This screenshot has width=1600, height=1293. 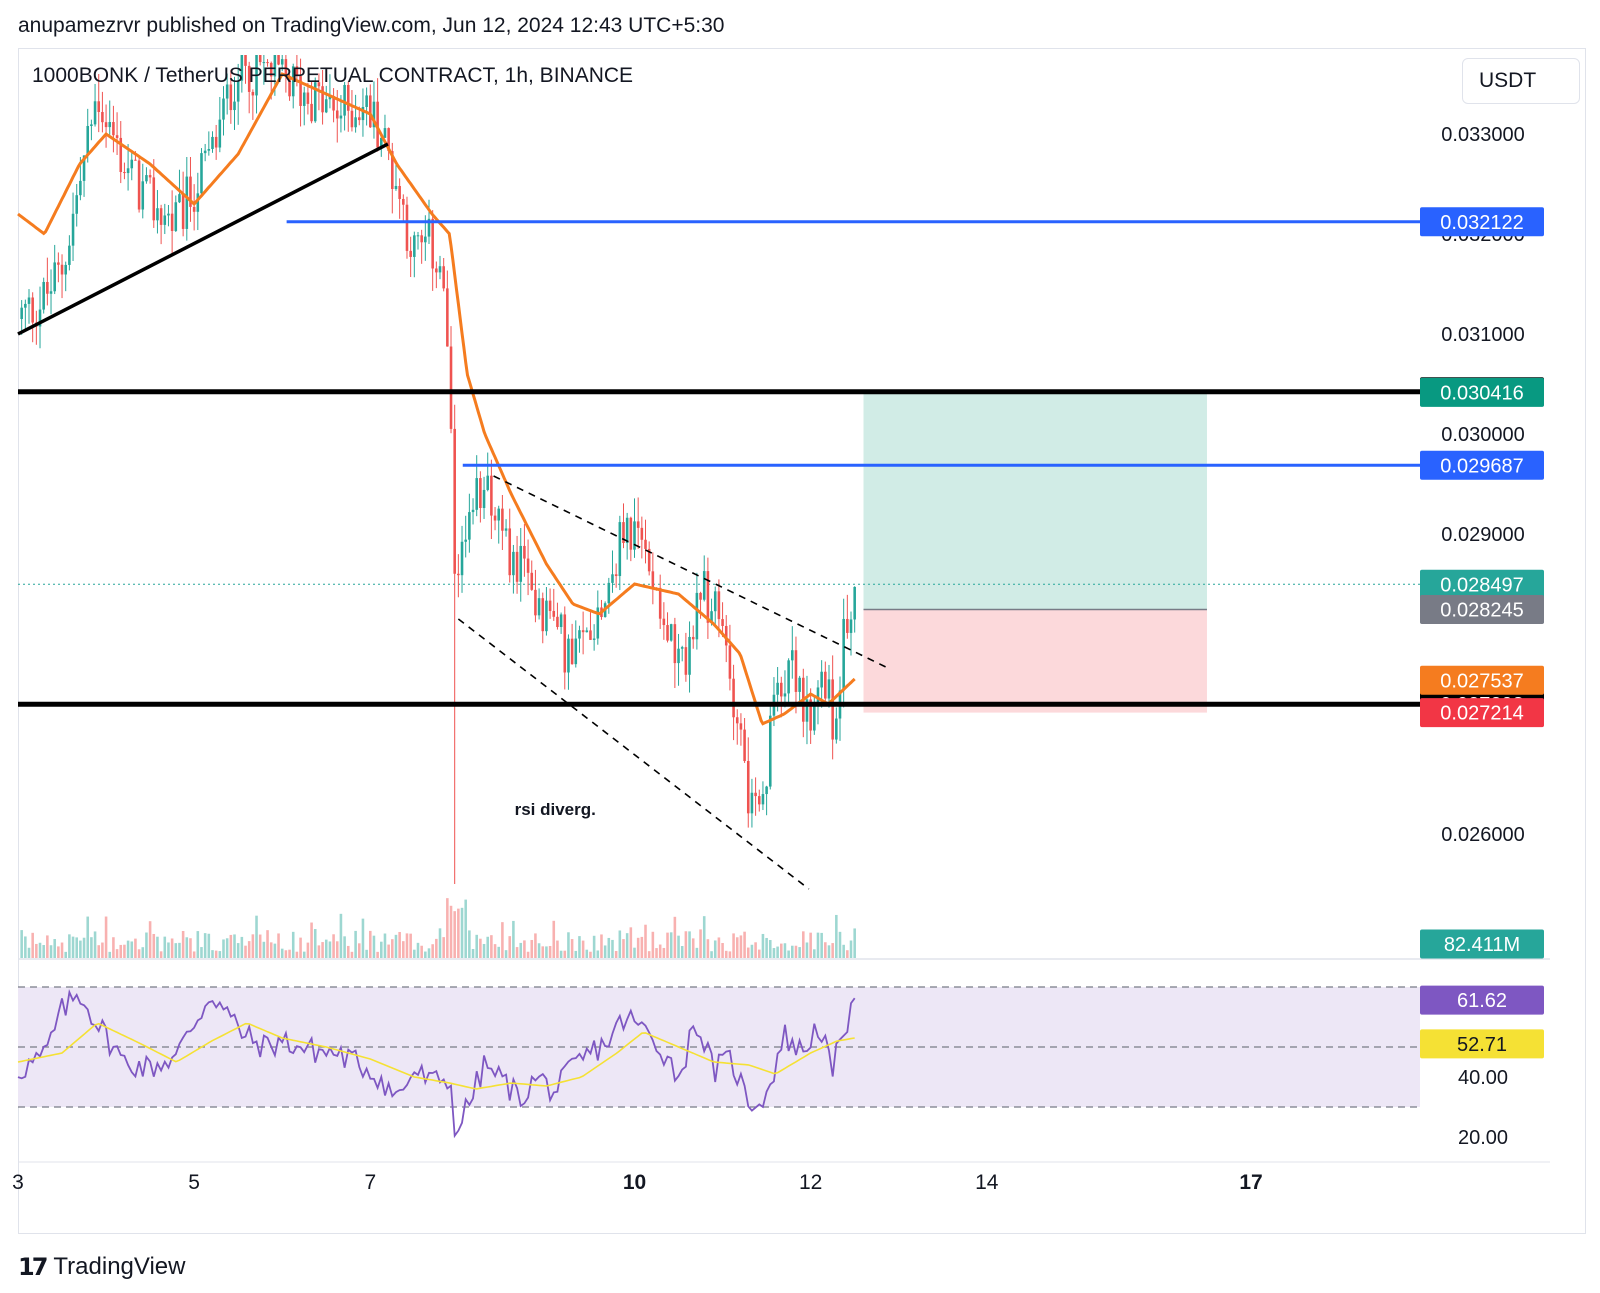 What do you see at coordinates (1035, 501) in the screenshot?
I see `target-zone` at bounding box center [1035, 501].